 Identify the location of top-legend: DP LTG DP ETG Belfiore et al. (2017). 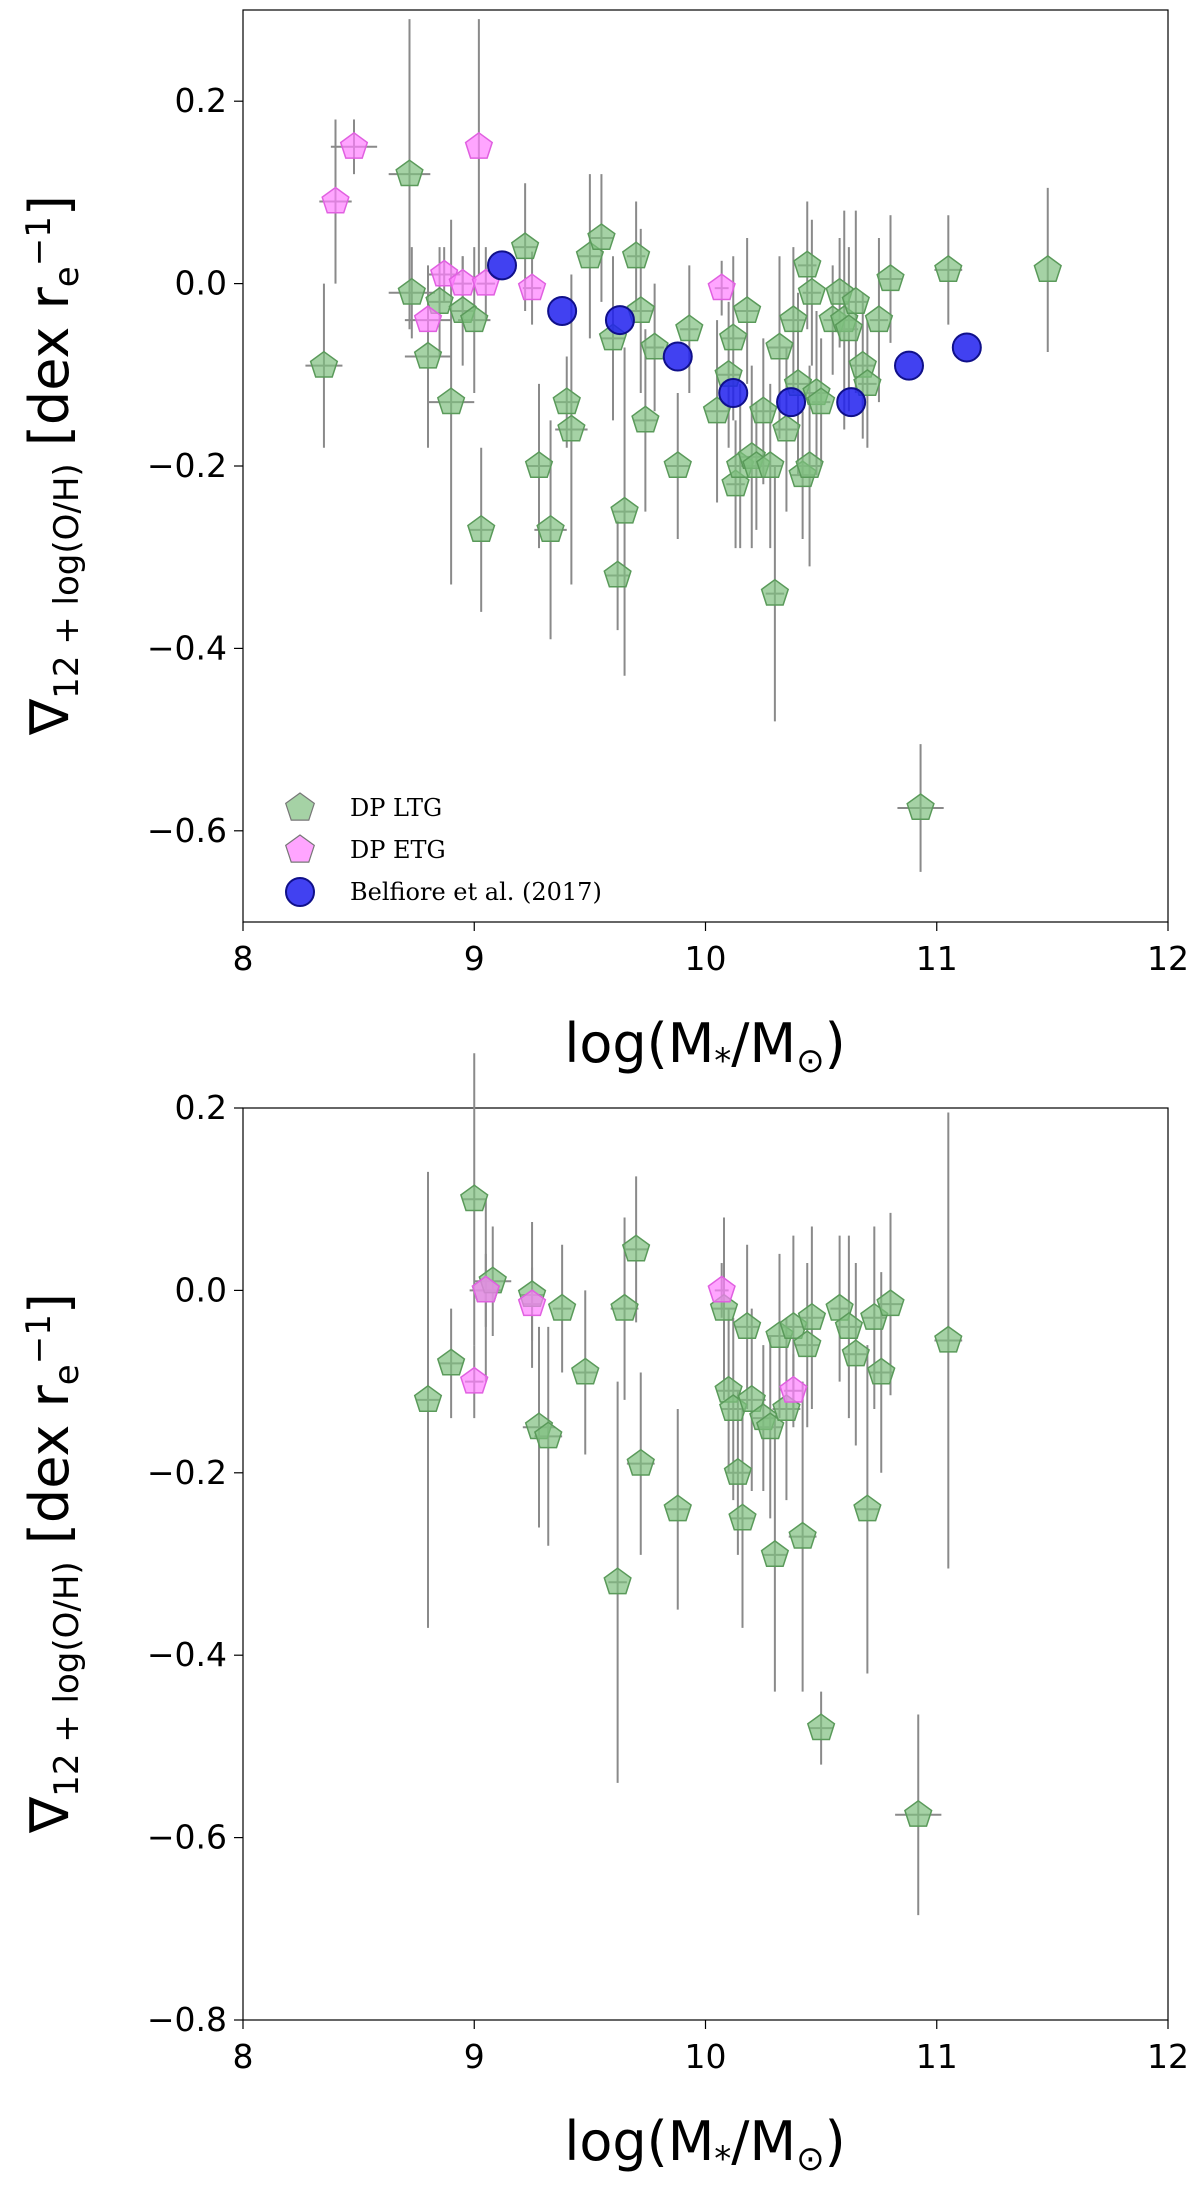
(443, 849).